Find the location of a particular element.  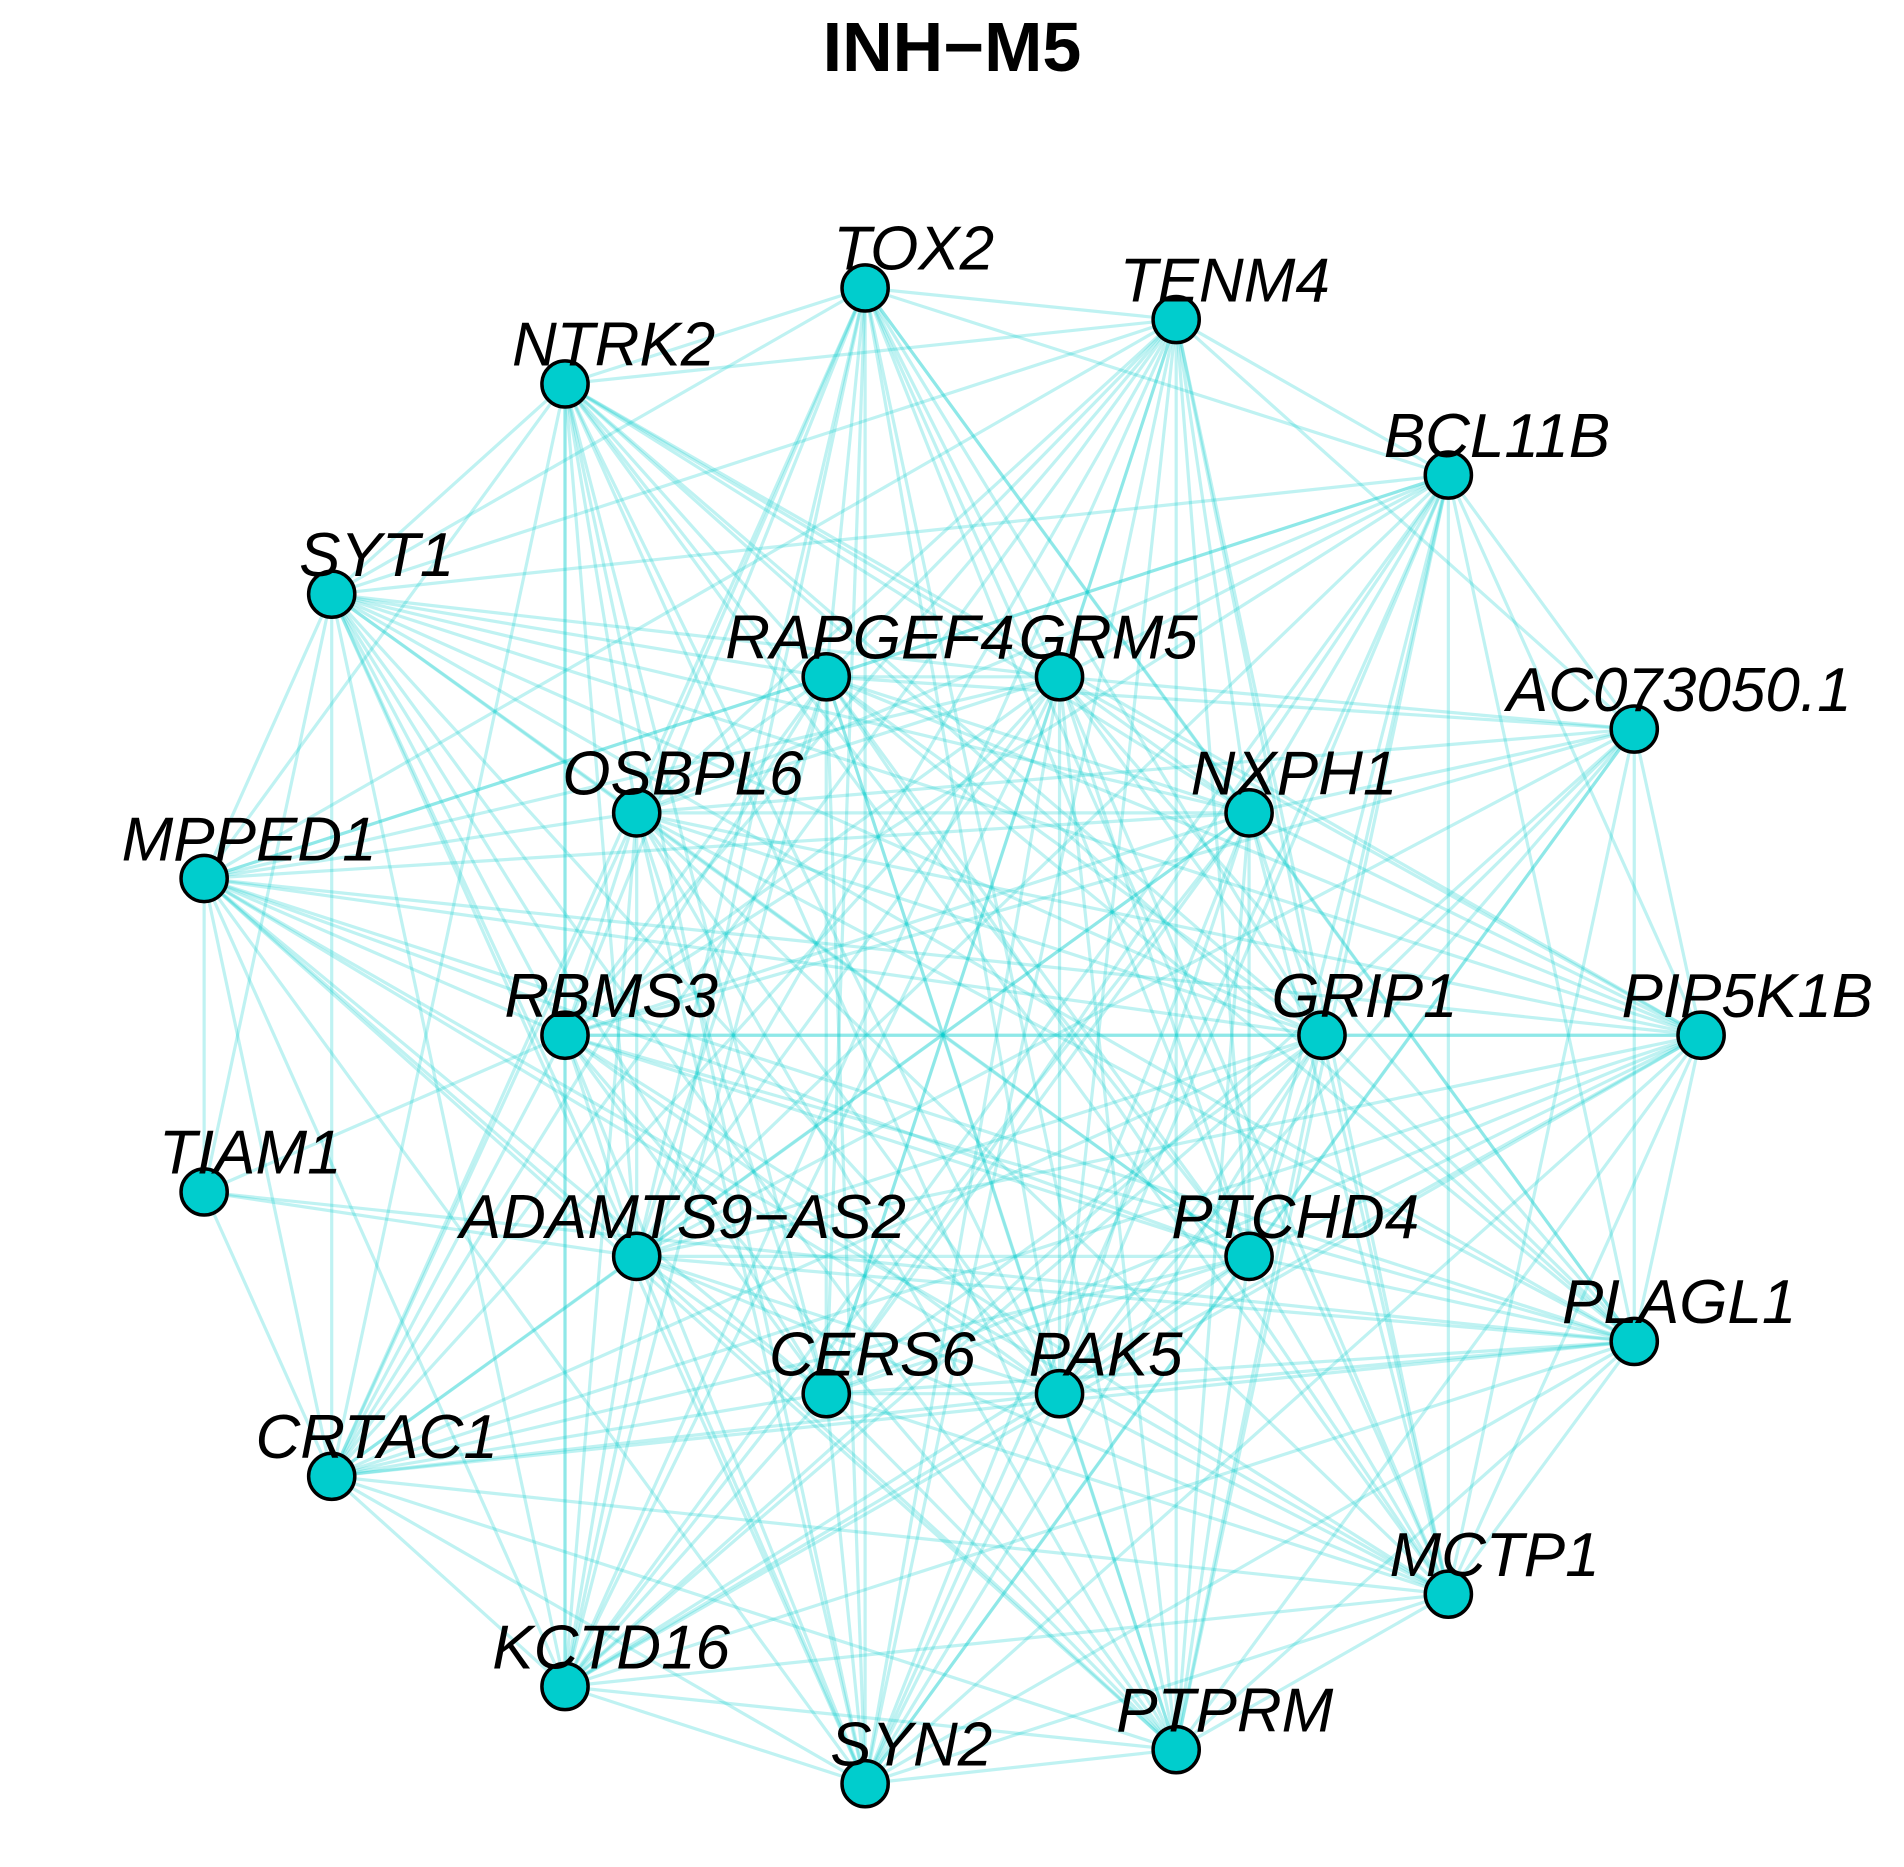

edge-tox2-syt1 is located at coordinates (598, 441).